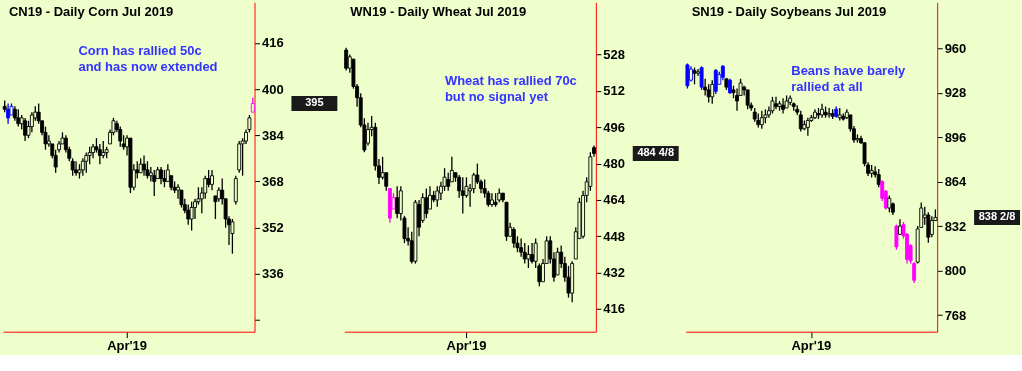 This screenshot has height=371, width=1022. Describe the element at coordinates (272, 89) in the screenshot. I see `y-tick-label: 400` at that location.